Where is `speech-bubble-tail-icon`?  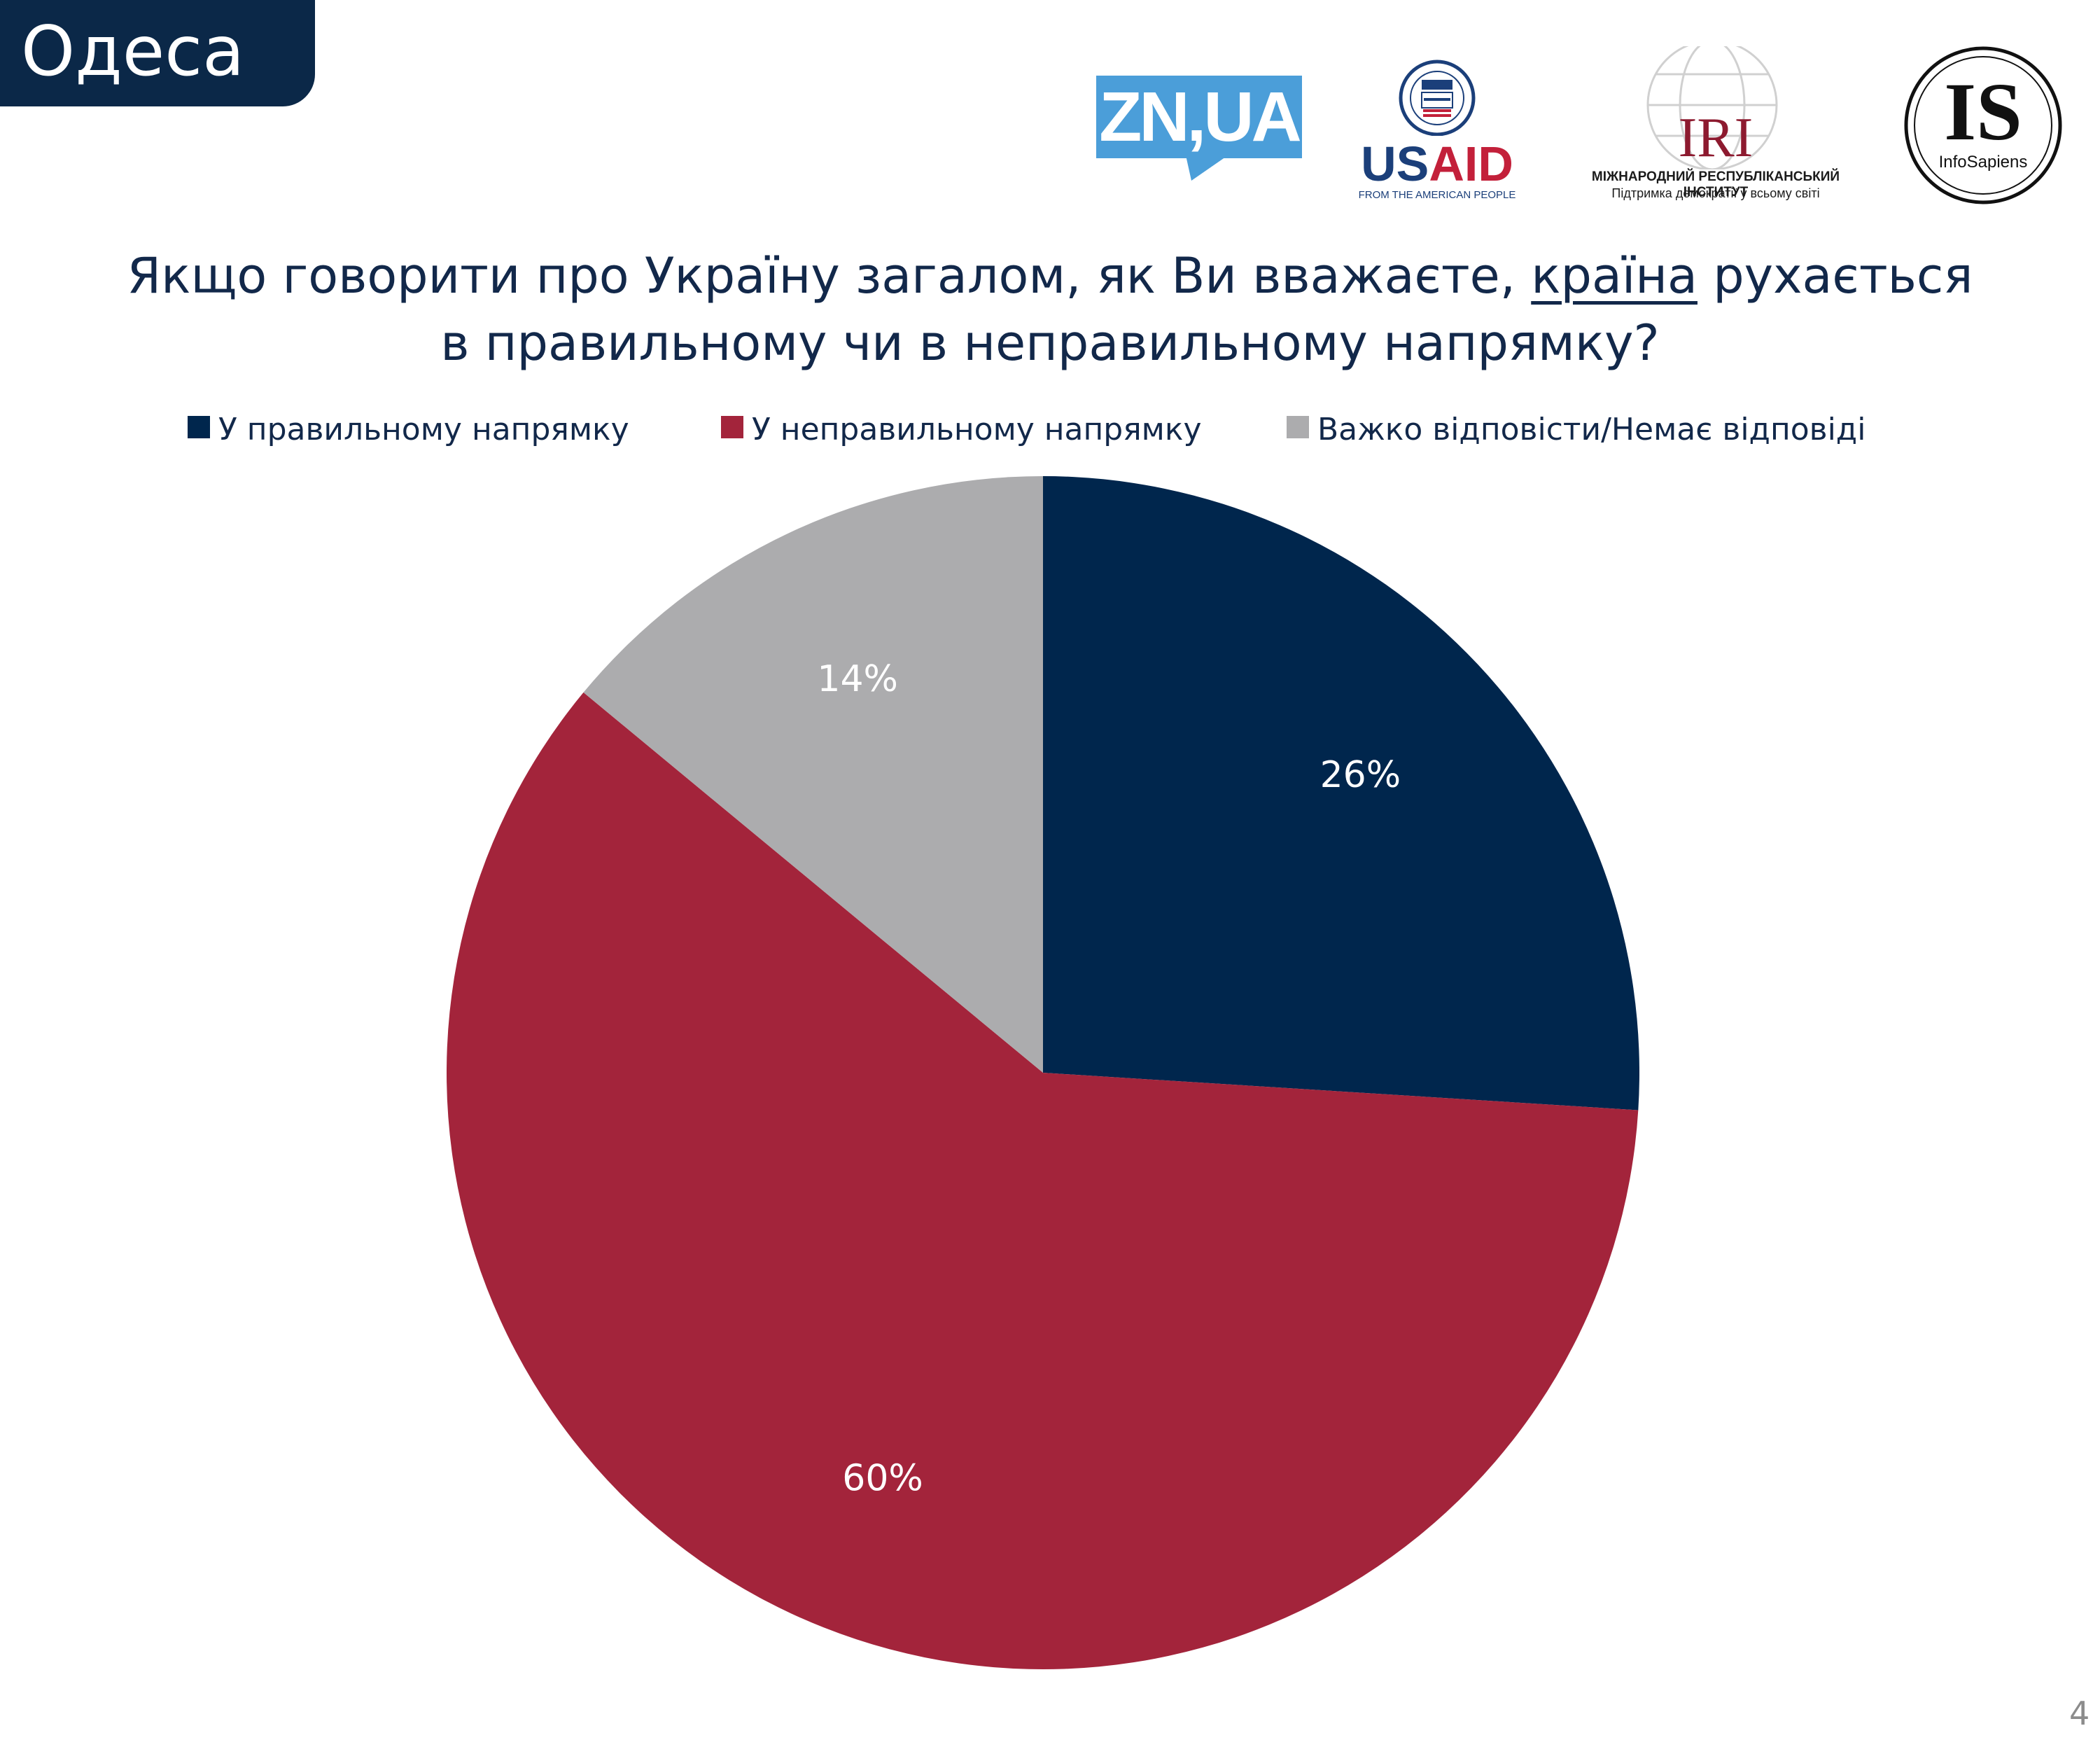
speech-bubble-tail-icon is located at coordinates (1207, 168).